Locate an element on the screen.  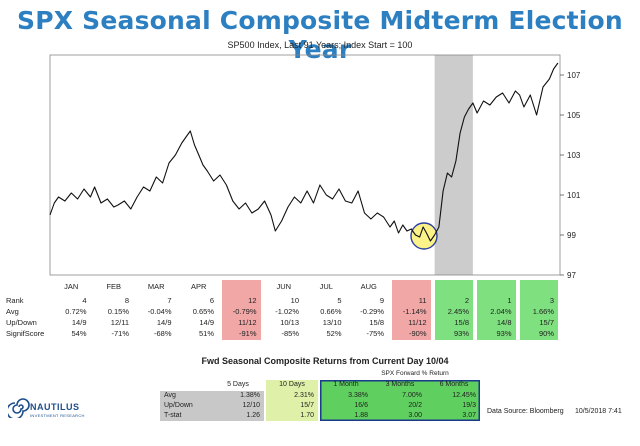
y-tick-label: 103 is located at coordinates (574, 155).